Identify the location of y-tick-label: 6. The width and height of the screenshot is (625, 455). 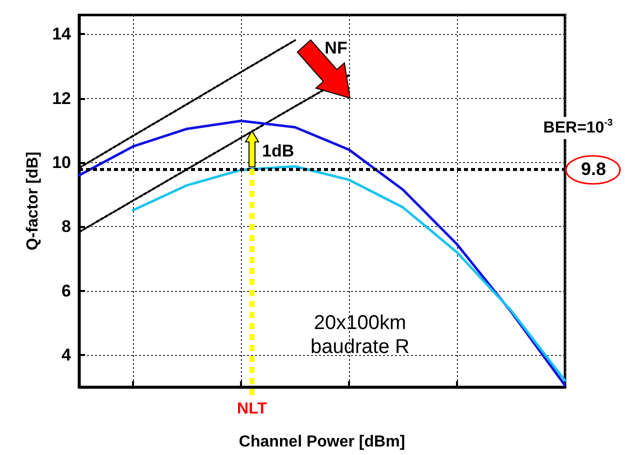
(66, 290).